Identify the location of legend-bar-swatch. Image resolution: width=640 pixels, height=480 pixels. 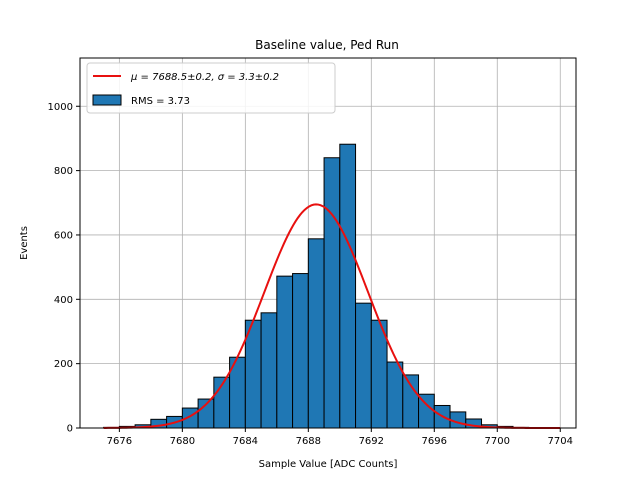
(107, 100).